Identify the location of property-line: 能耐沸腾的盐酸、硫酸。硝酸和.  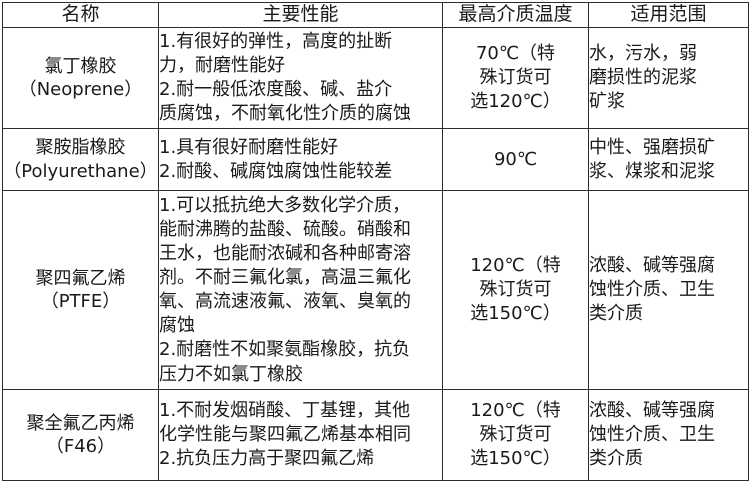
(285, 229).